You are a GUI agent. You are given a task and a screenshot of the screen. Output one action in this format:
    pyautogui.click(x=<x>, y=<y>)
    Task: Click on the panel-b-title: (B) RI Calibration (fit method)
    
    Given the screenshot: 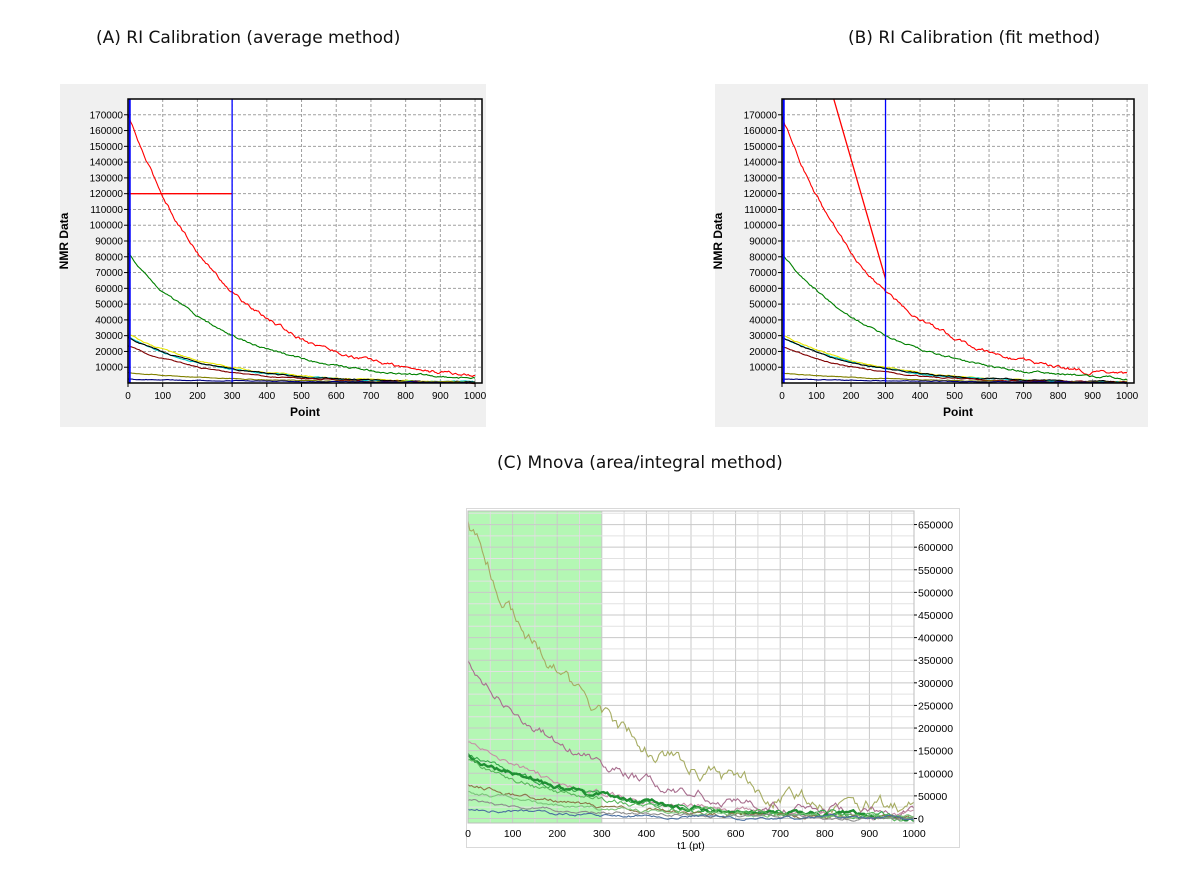 What is the action you would take?
    pyautogui.click(x=974, y=38)
    